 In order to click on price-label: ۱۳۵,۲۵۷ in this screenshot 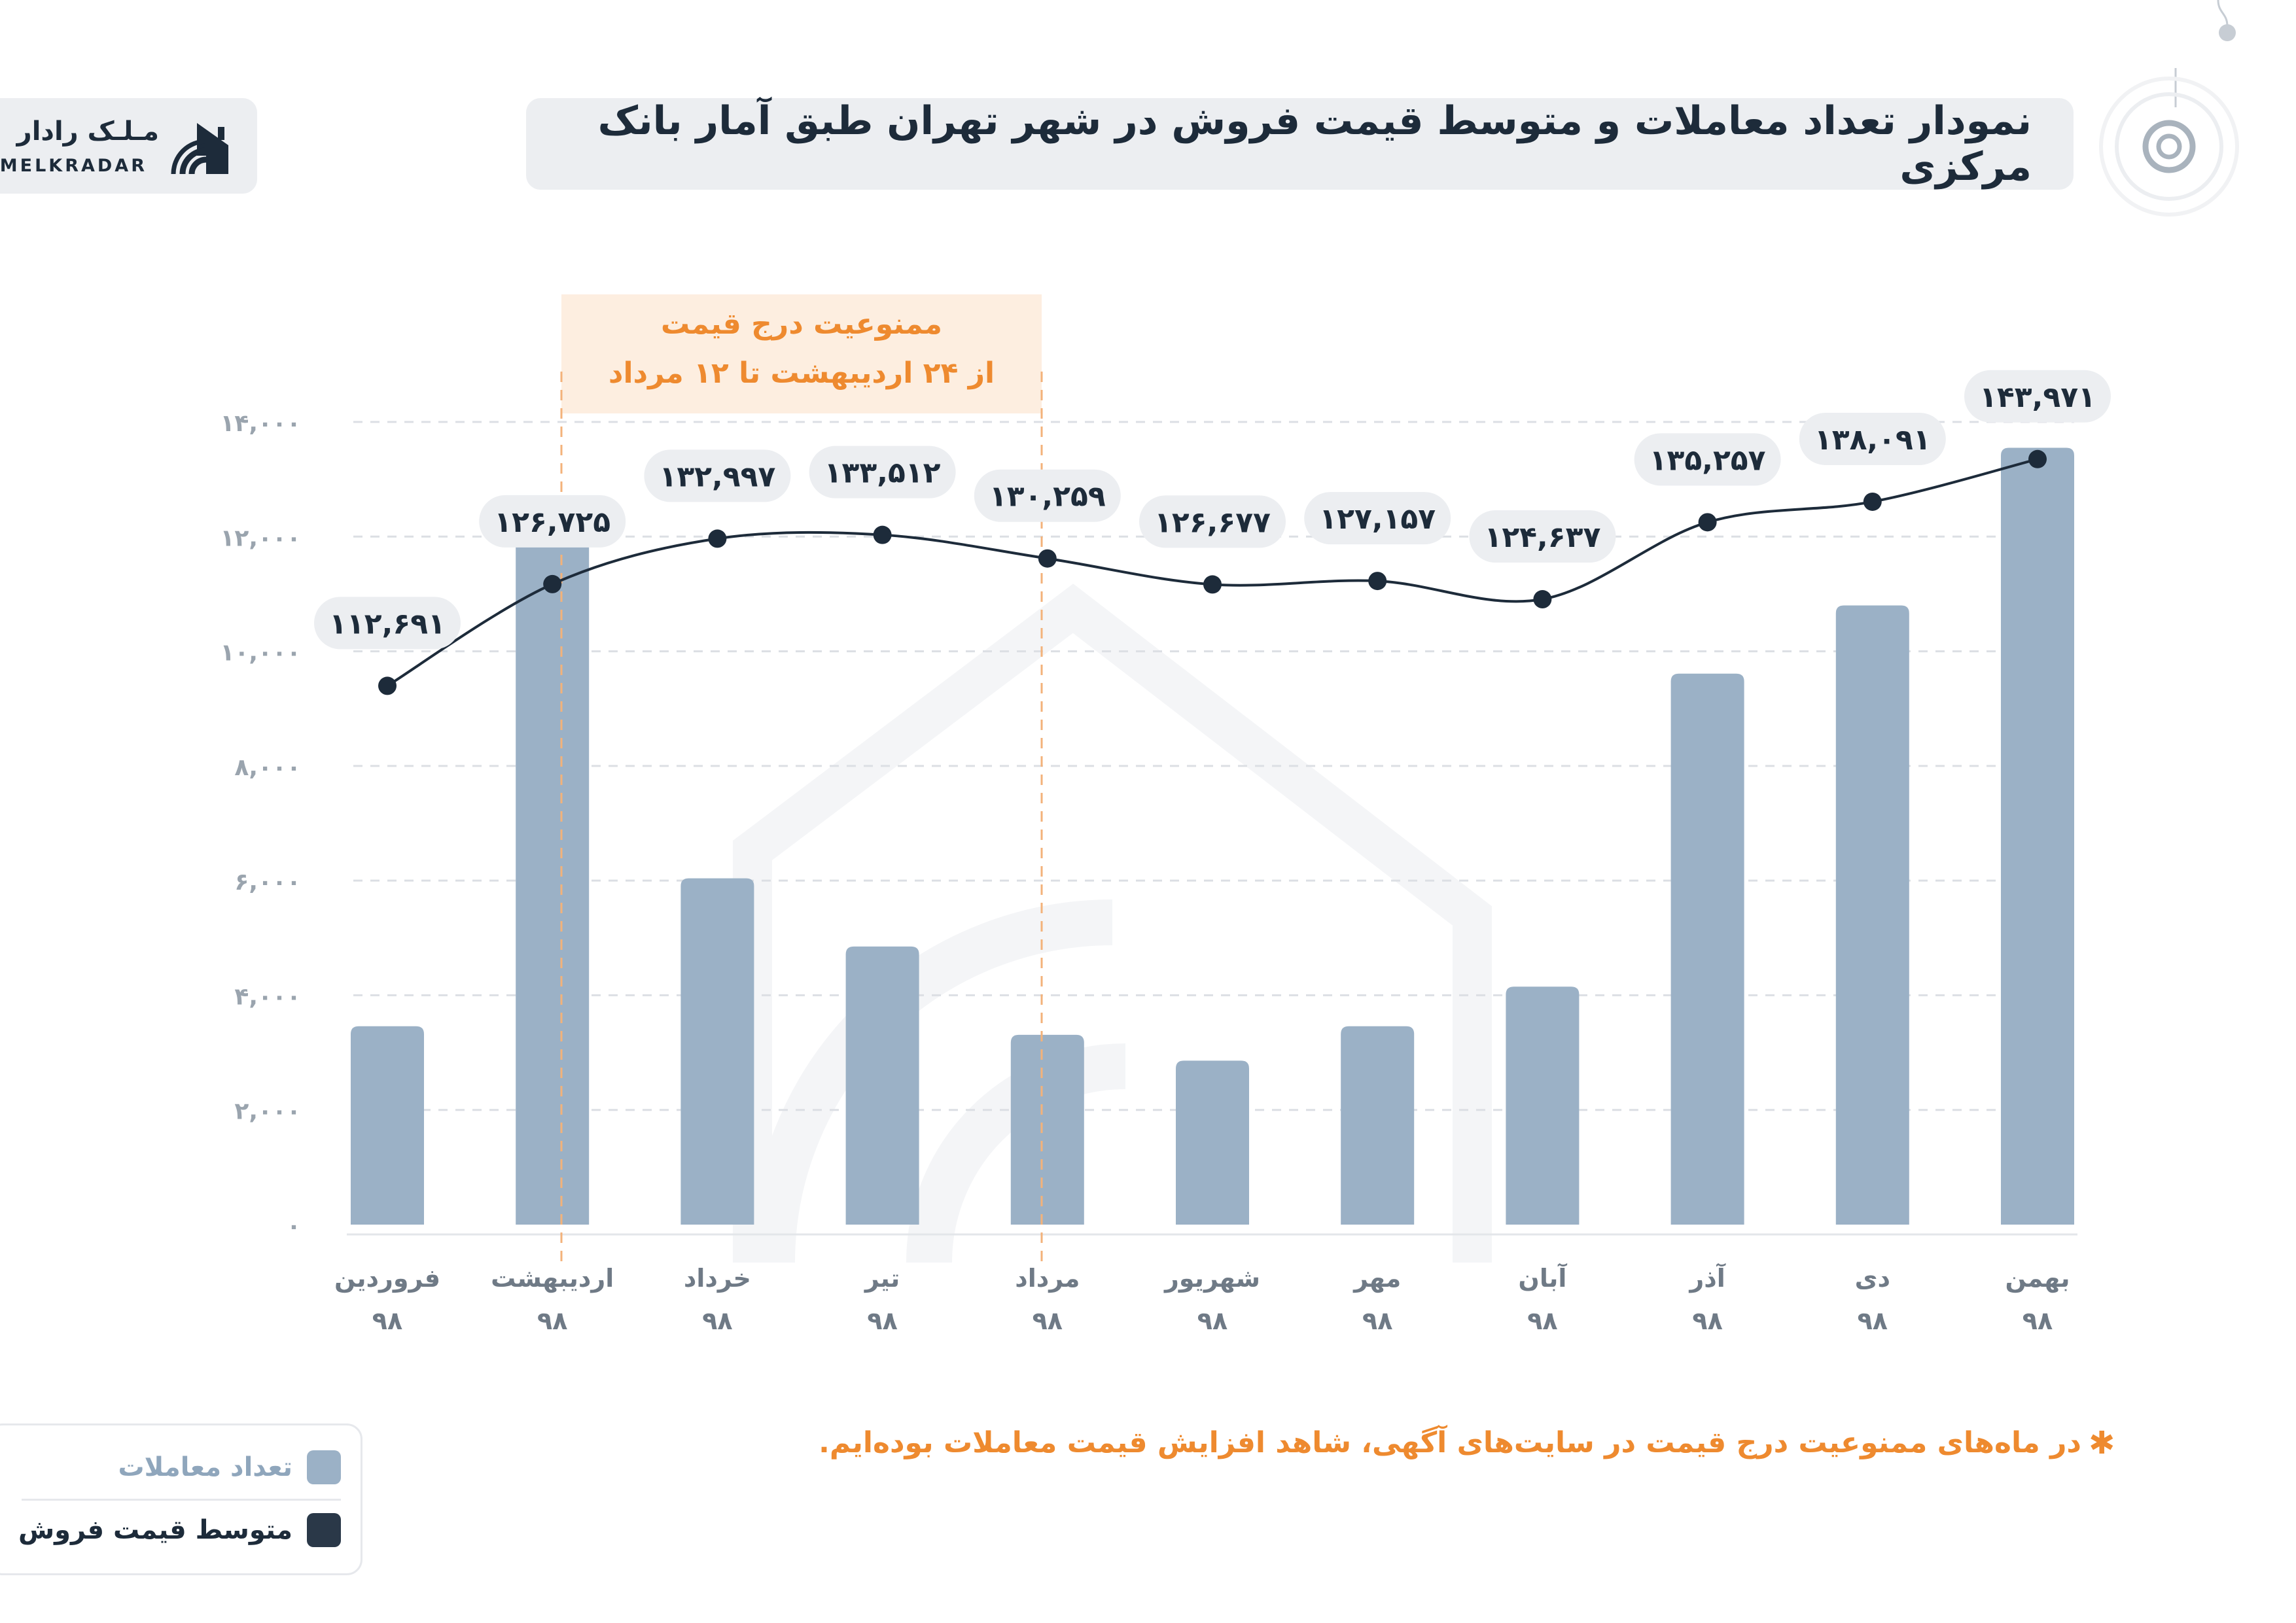, I will do `click(1708, 461)`.